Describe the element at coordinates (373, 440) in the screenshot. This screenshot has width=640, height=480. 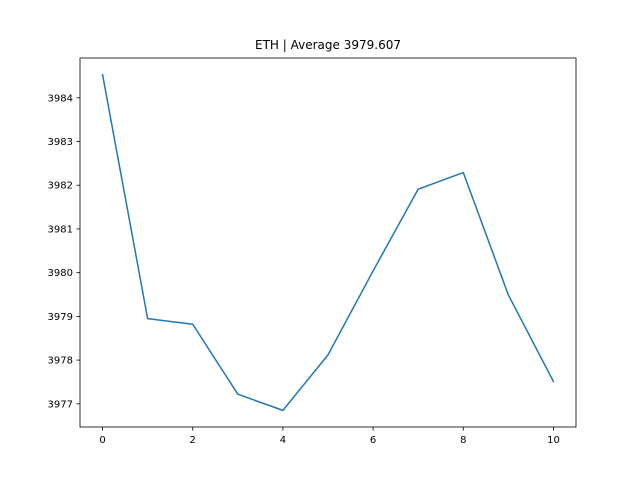
I see `x-tick-label: 6` at that location.